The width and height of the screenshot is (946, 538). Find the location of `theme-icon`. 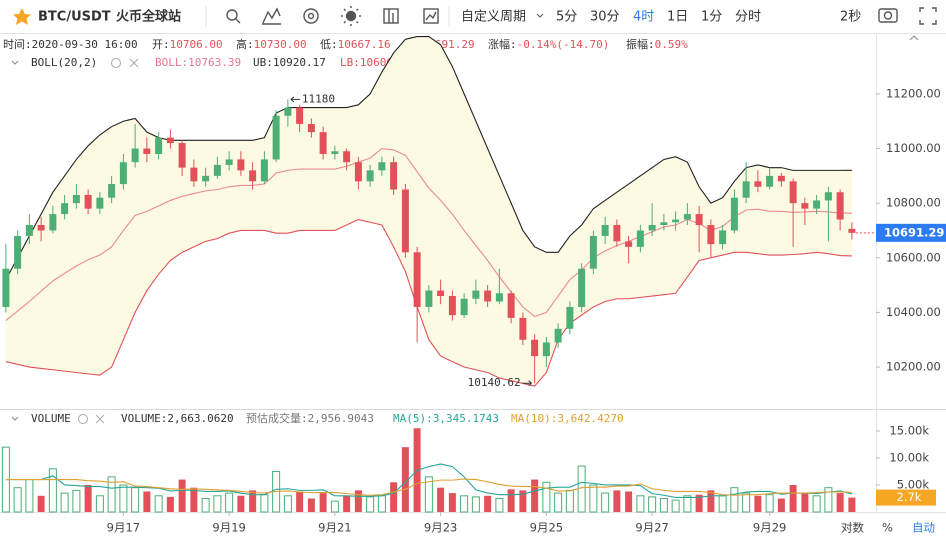

theme-icon is located at coordinates (351, 16).